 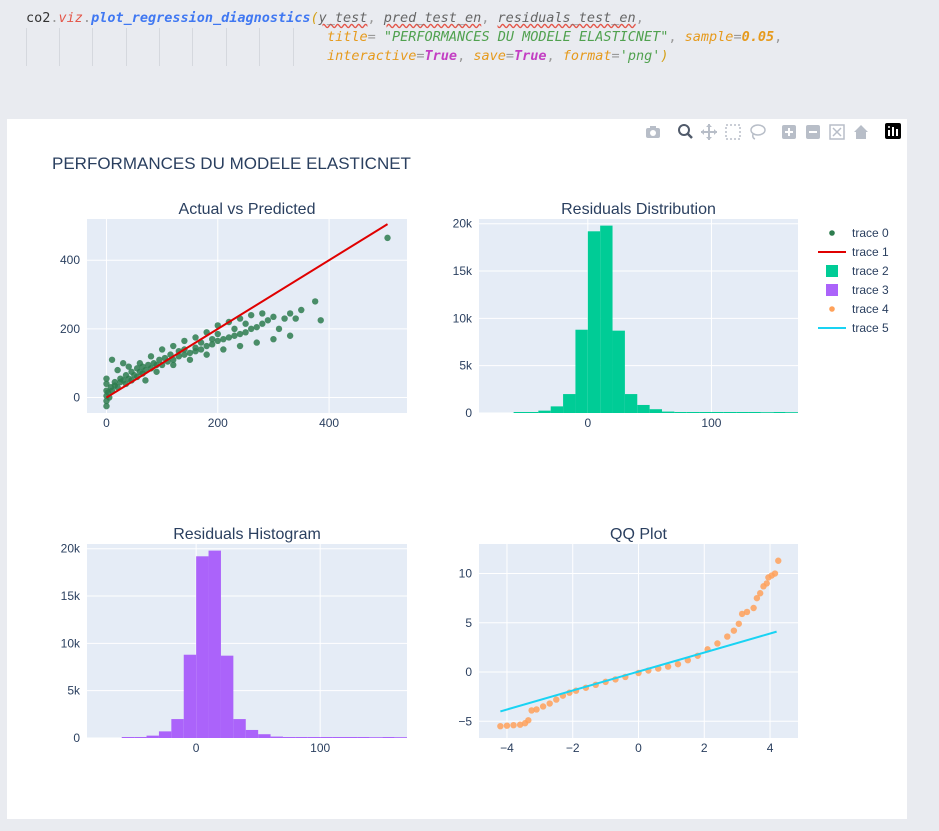 I want to click on subplot-2: 0 100 0 5k 10k 15k 20k Residuals Distribution, so click(x=625, y=315).